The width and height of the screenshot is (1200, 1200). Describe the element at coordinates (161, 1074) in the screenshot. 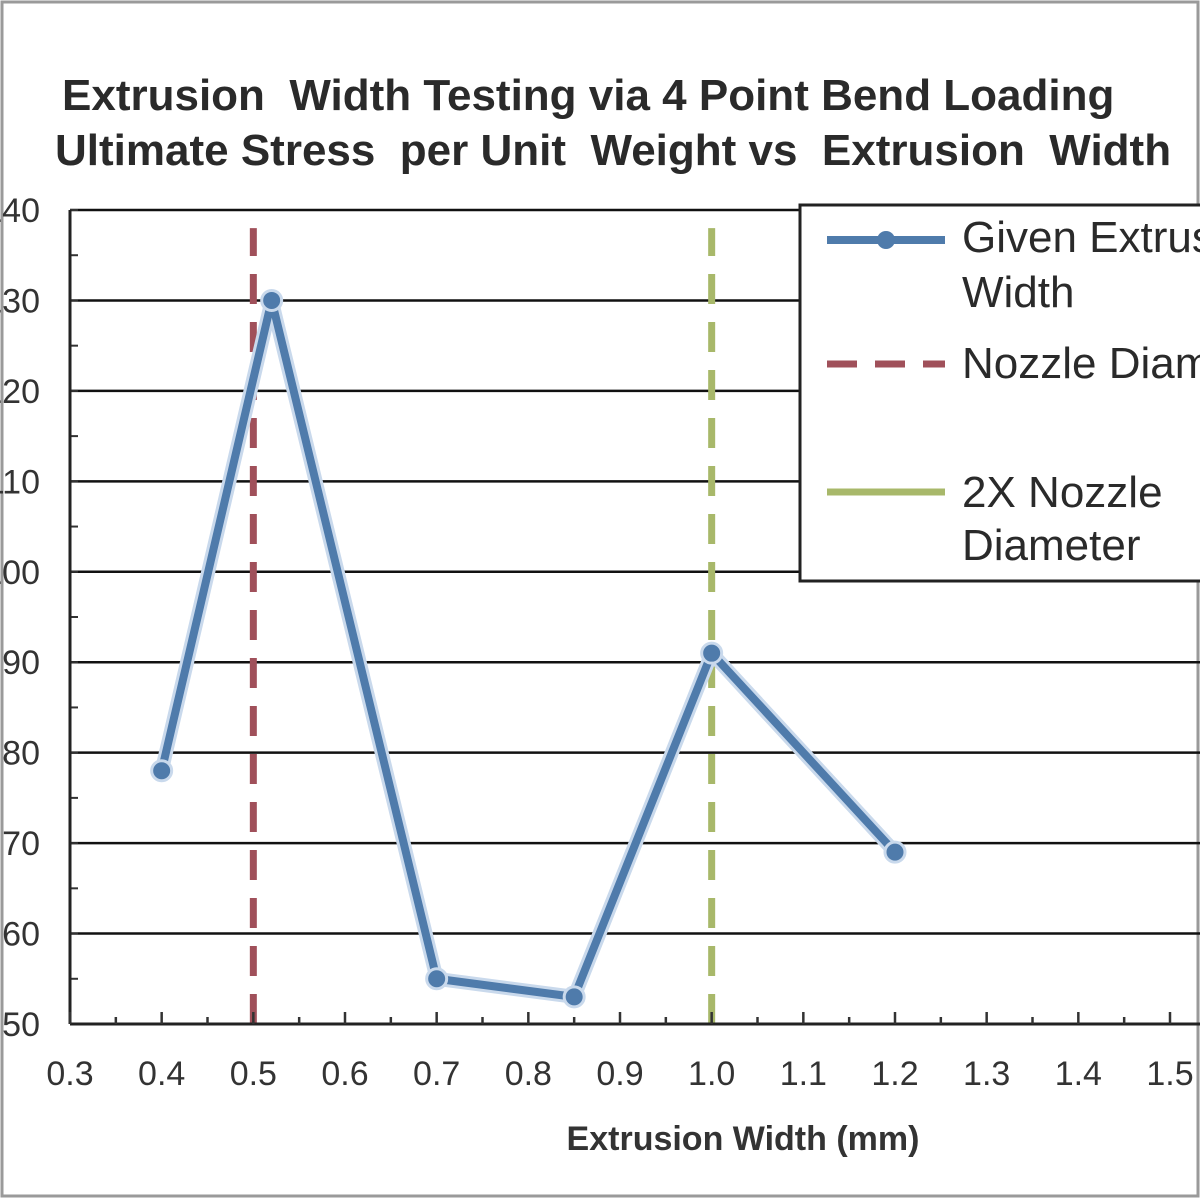

I see `x-tick-label: 0.4` at that location.